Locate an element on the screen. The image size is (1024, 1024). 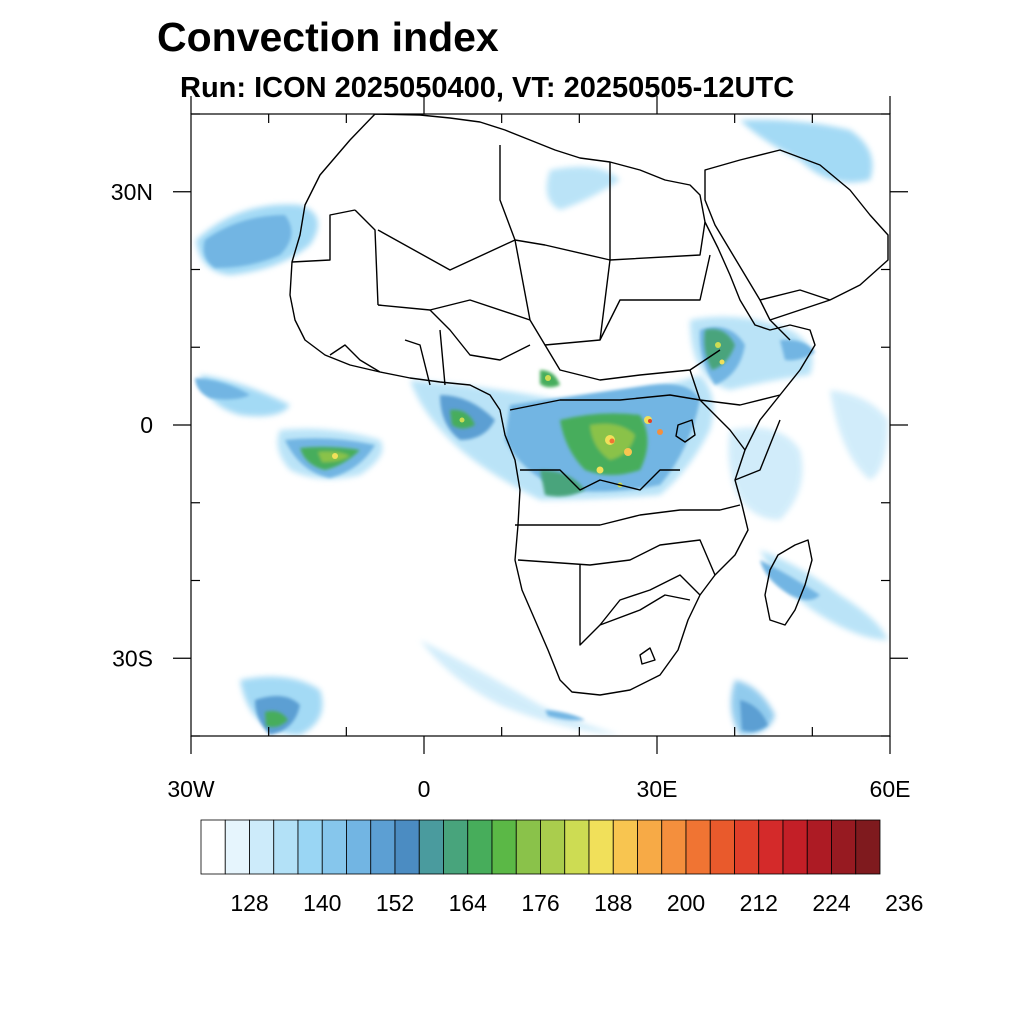
lon-tick-label: 30W is located at coordinates (191, 789).